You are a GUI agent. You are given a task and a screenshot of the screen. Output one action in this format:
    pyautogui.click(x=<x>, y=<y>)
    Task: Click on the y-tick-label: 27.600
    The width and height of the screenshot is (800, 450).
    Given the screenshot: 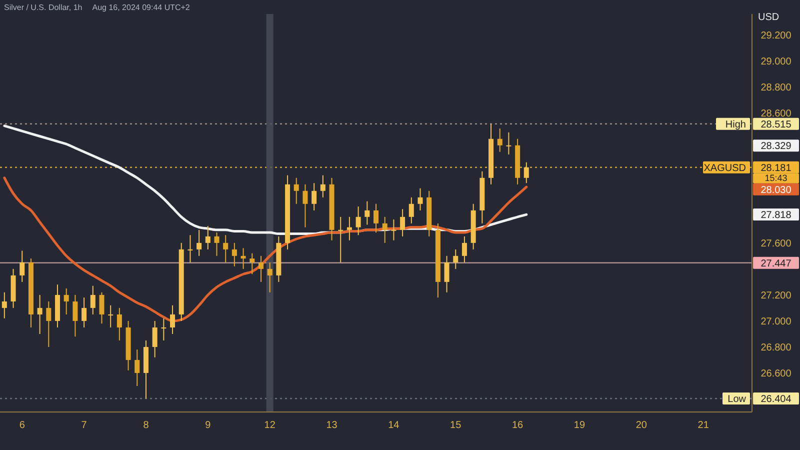 What is the action you would take?
    pyautogui.click(x=776, y=244)
    